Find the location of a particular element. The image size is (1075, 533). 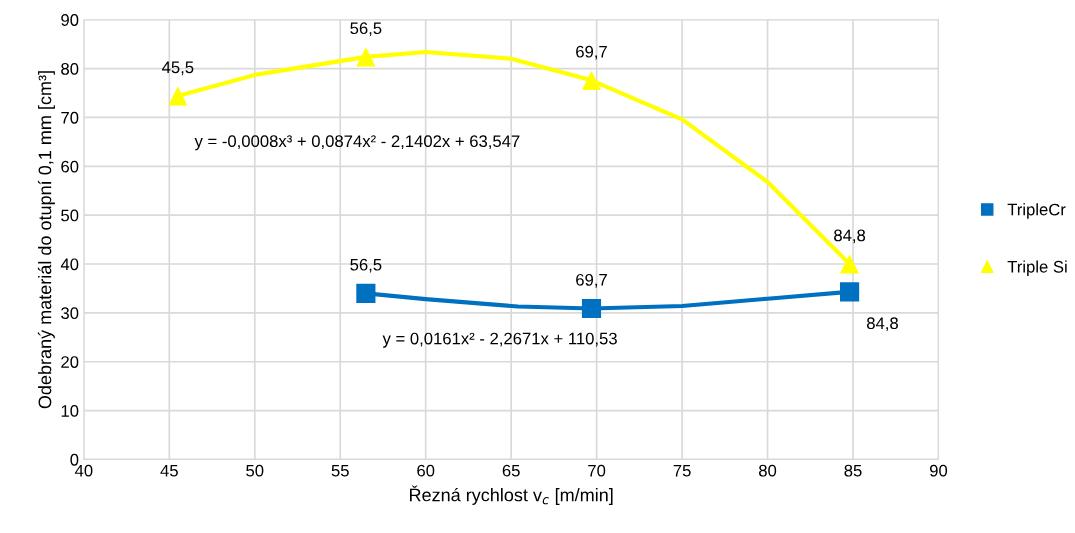

y-tick-label: 80 is located at coordinates (70, 68).